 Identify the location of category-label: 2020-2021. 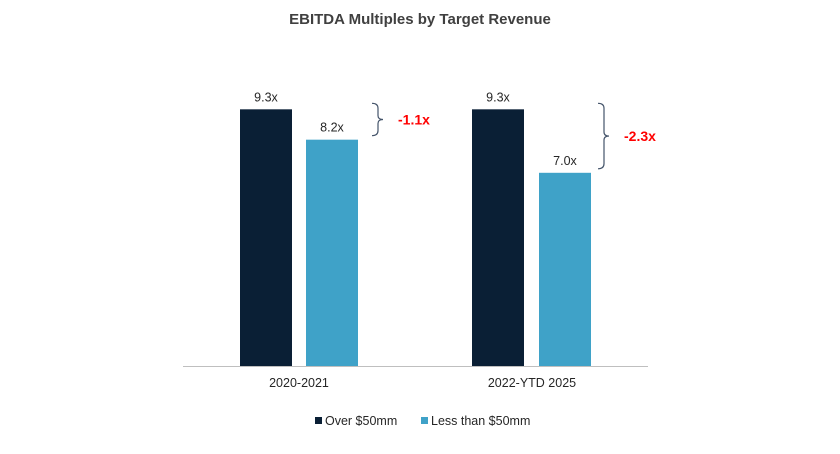
(299, 383).